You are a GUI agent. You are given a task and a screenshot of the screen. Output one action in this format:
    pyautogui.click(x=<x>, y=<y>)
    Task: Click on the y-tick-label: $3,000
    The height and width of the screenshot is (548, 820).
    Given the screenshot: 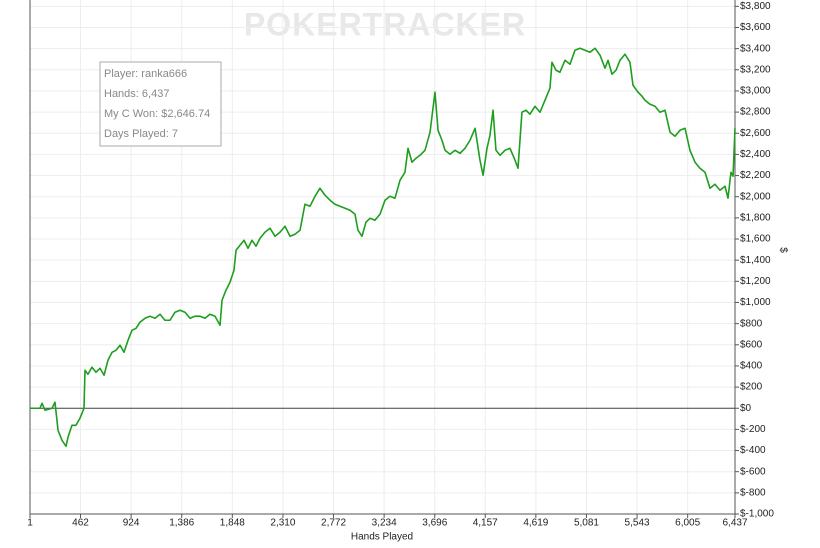 What is the action you would take?
    pyautogui.click(x=755, y=91)
    